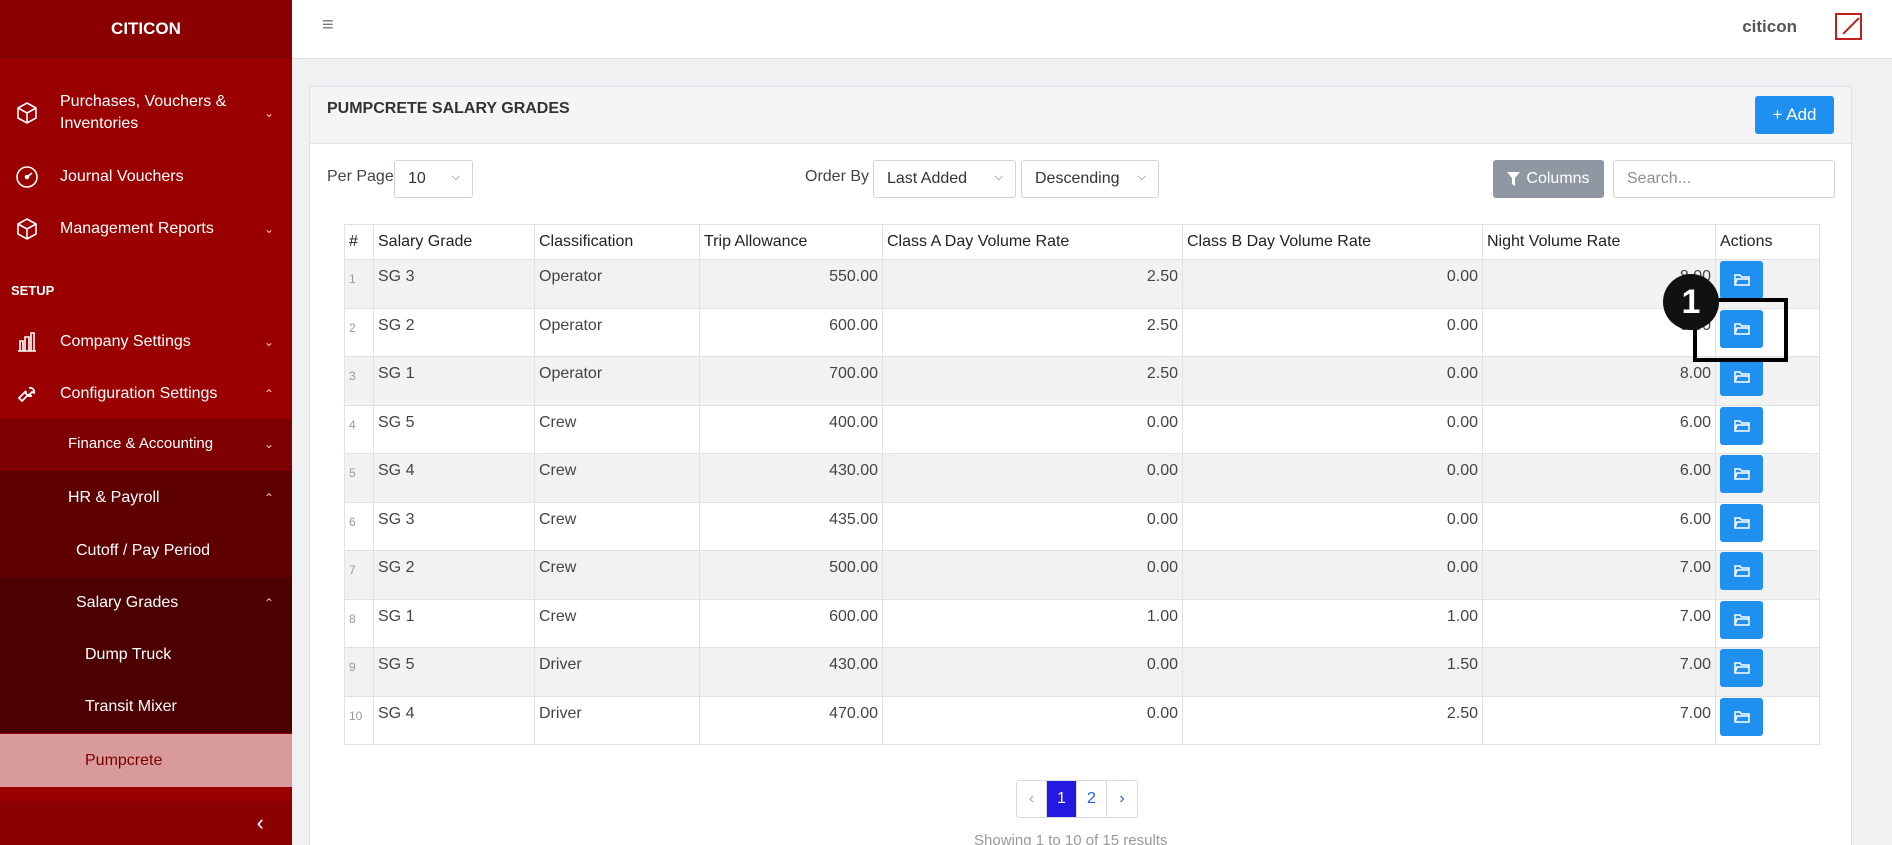  I want to click on row-index: 3, so click(359, 381).